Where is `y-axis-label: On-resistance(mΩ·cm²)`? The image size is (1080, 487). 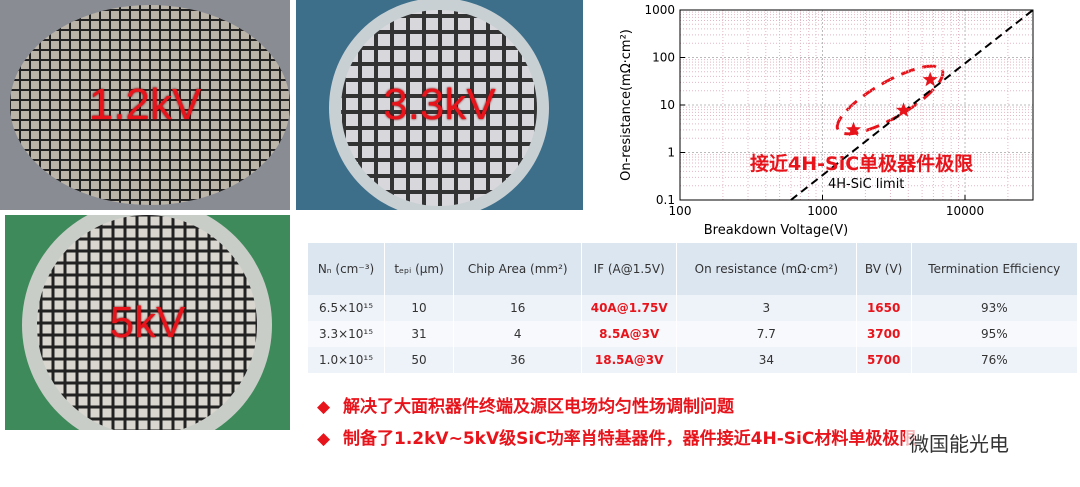
y-axis-label: On-resistance(mΩ·cm²) is located at coordinates (626, 105).